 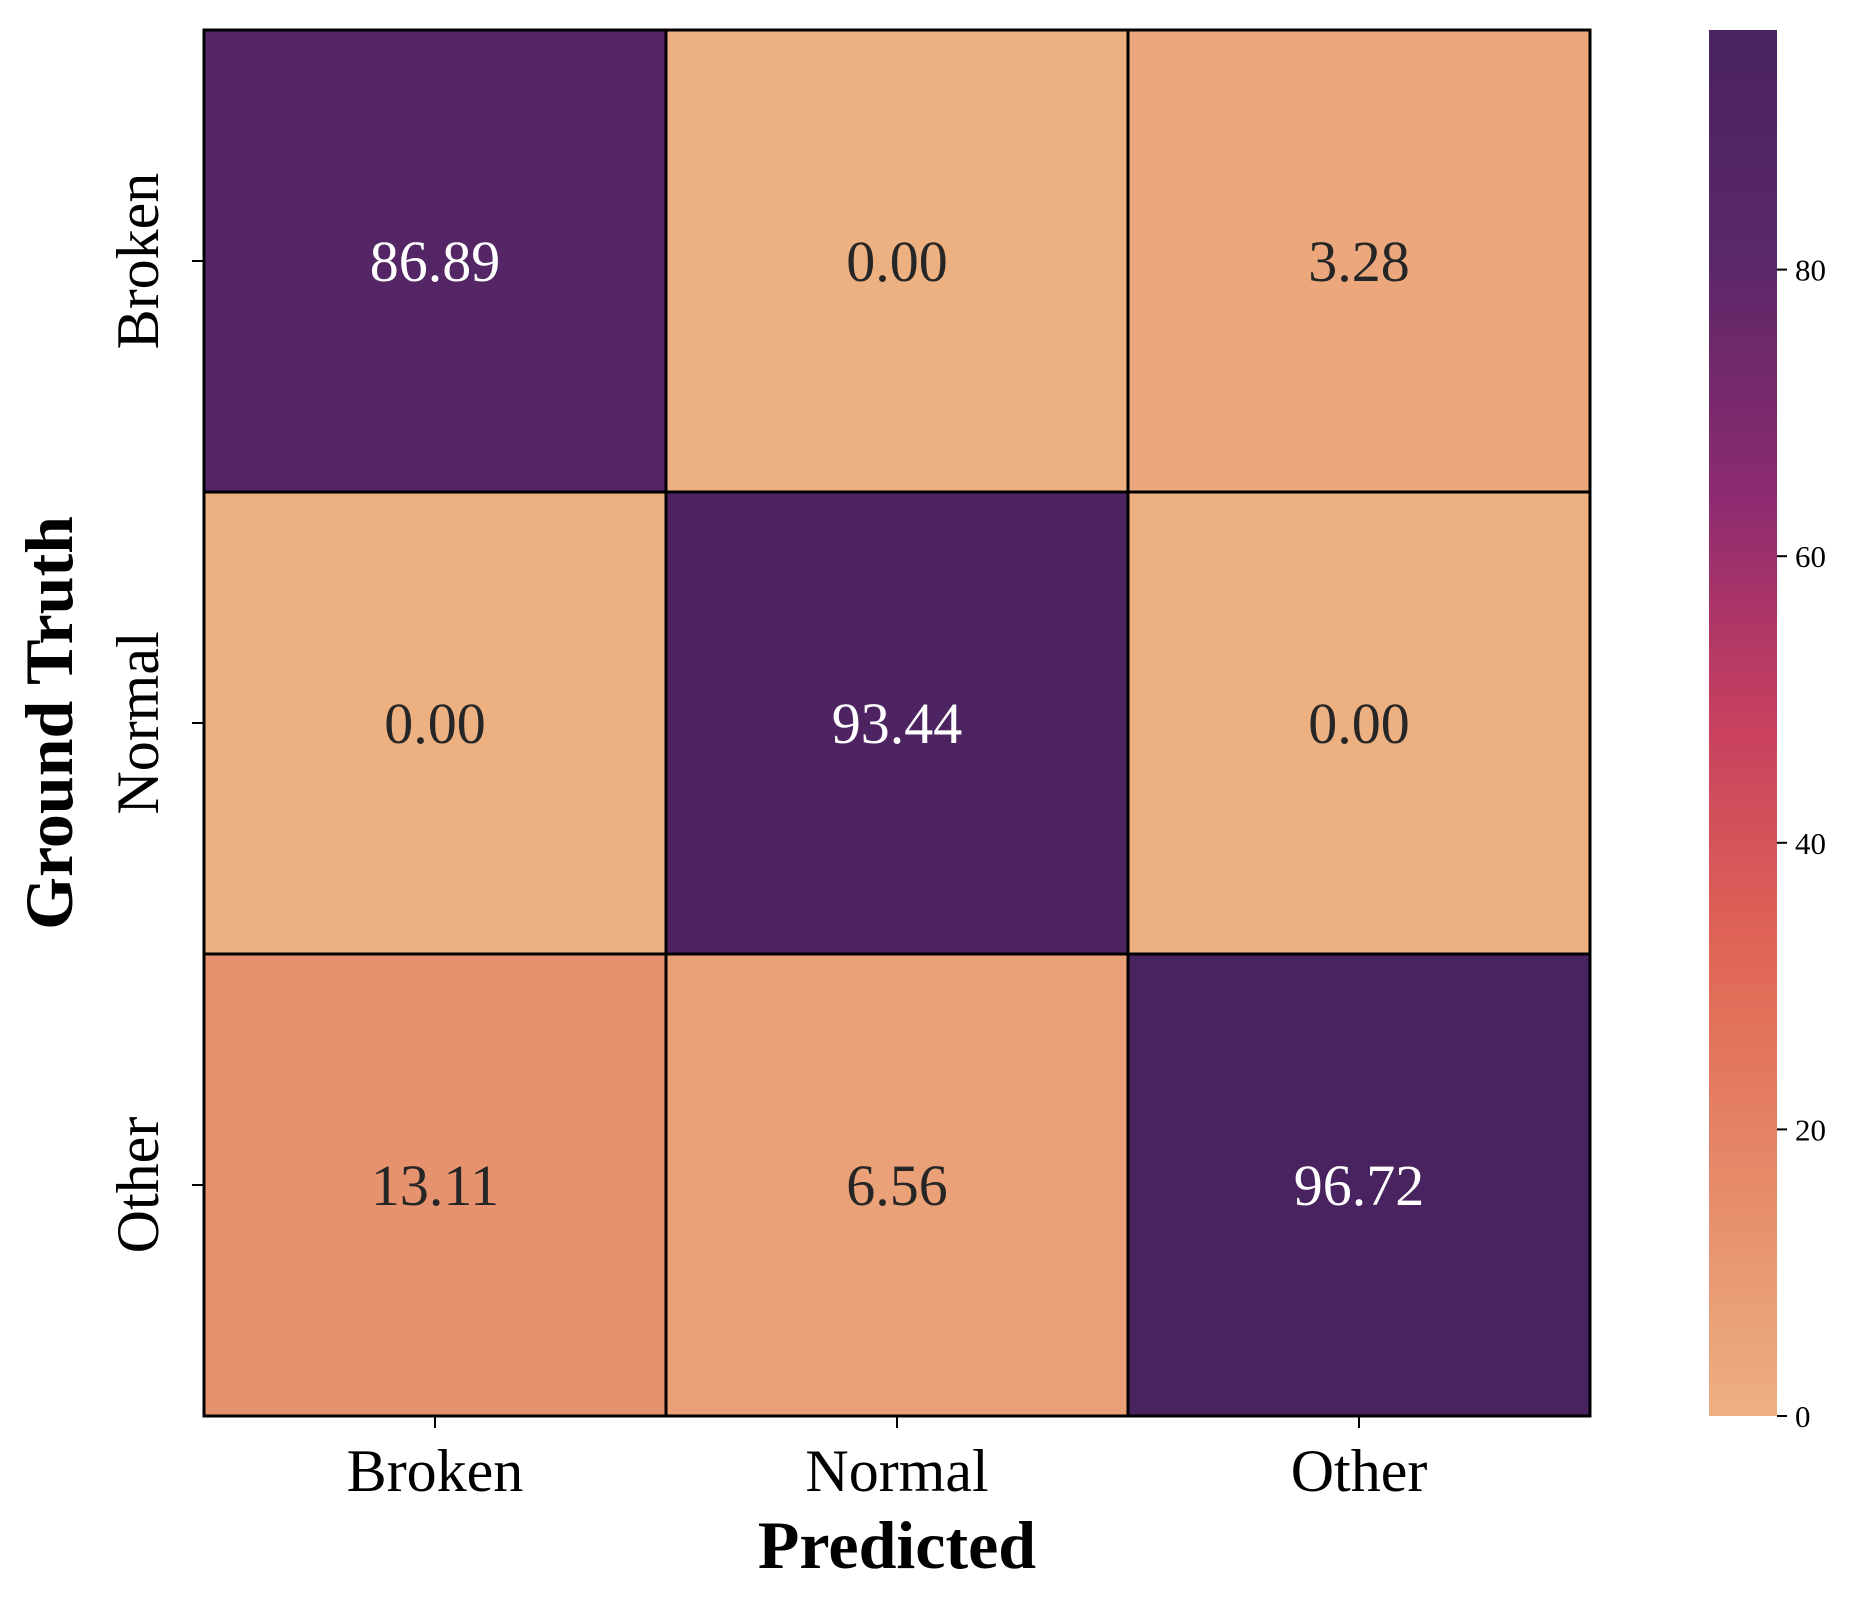 I want to click on x-axis-label: Predicted, so click(x=897, y=1545).